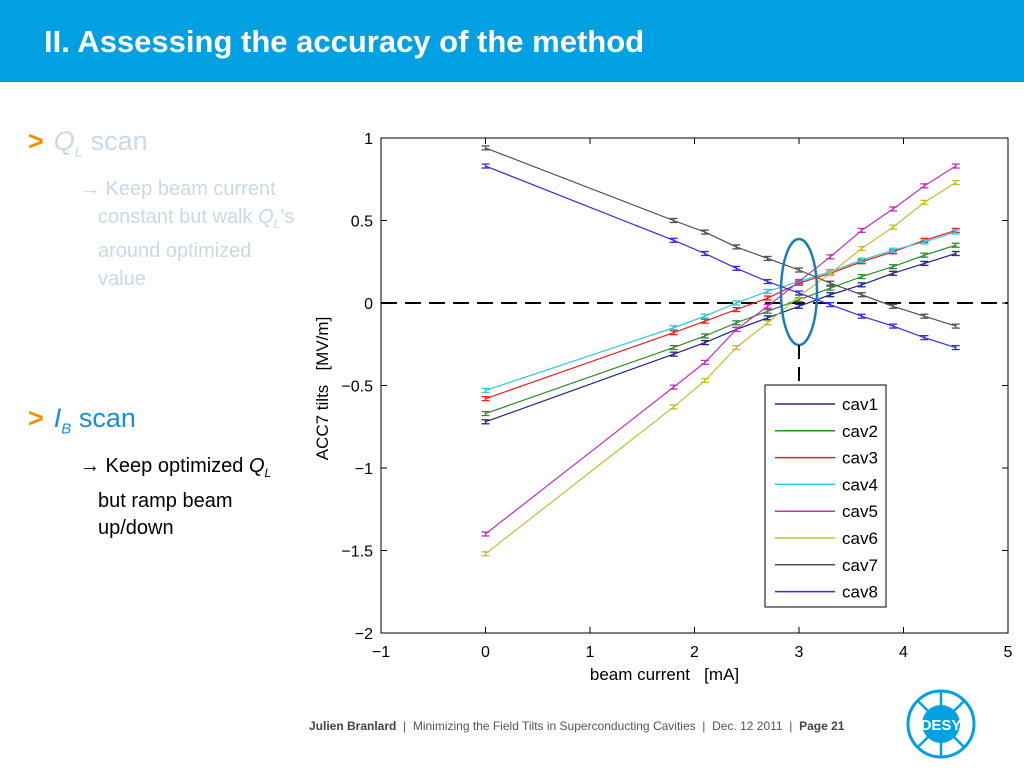 The height and width of the screenshot is (768, 1024). Describe the element at coordinates (362, 222) in the screenshot. I see `y-tick-label: 0.5` at that location.